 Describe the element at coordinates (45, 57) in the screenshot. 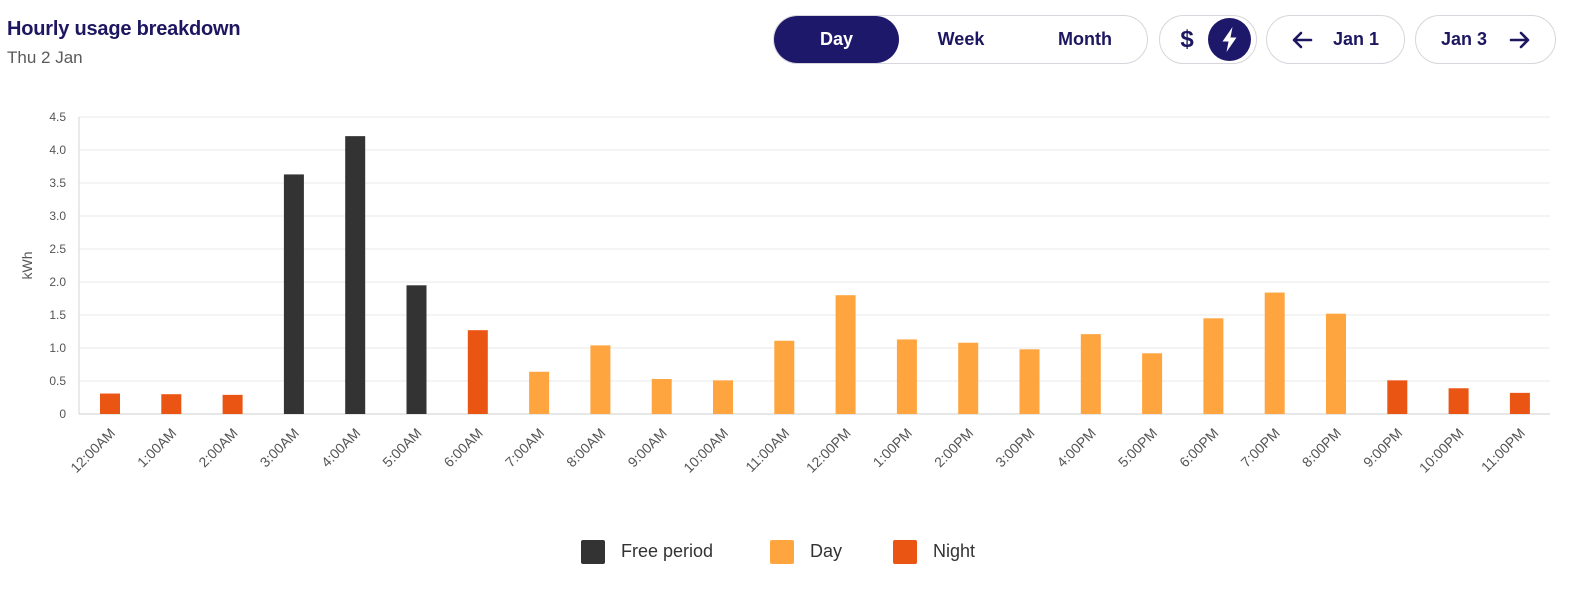

I see `date-subtitle: Thu 2 Jan` at that location.